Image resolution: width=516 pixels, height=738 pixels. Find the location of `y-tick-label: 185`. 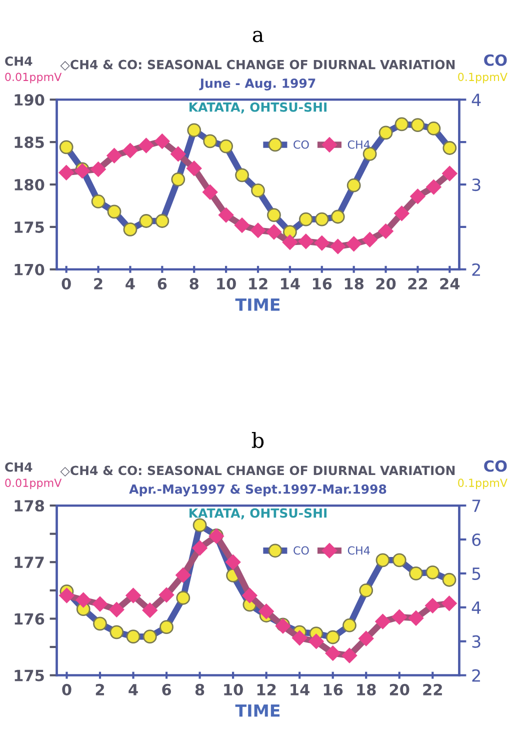

y-tick-label: 185 is located at coordinates (29, 142).